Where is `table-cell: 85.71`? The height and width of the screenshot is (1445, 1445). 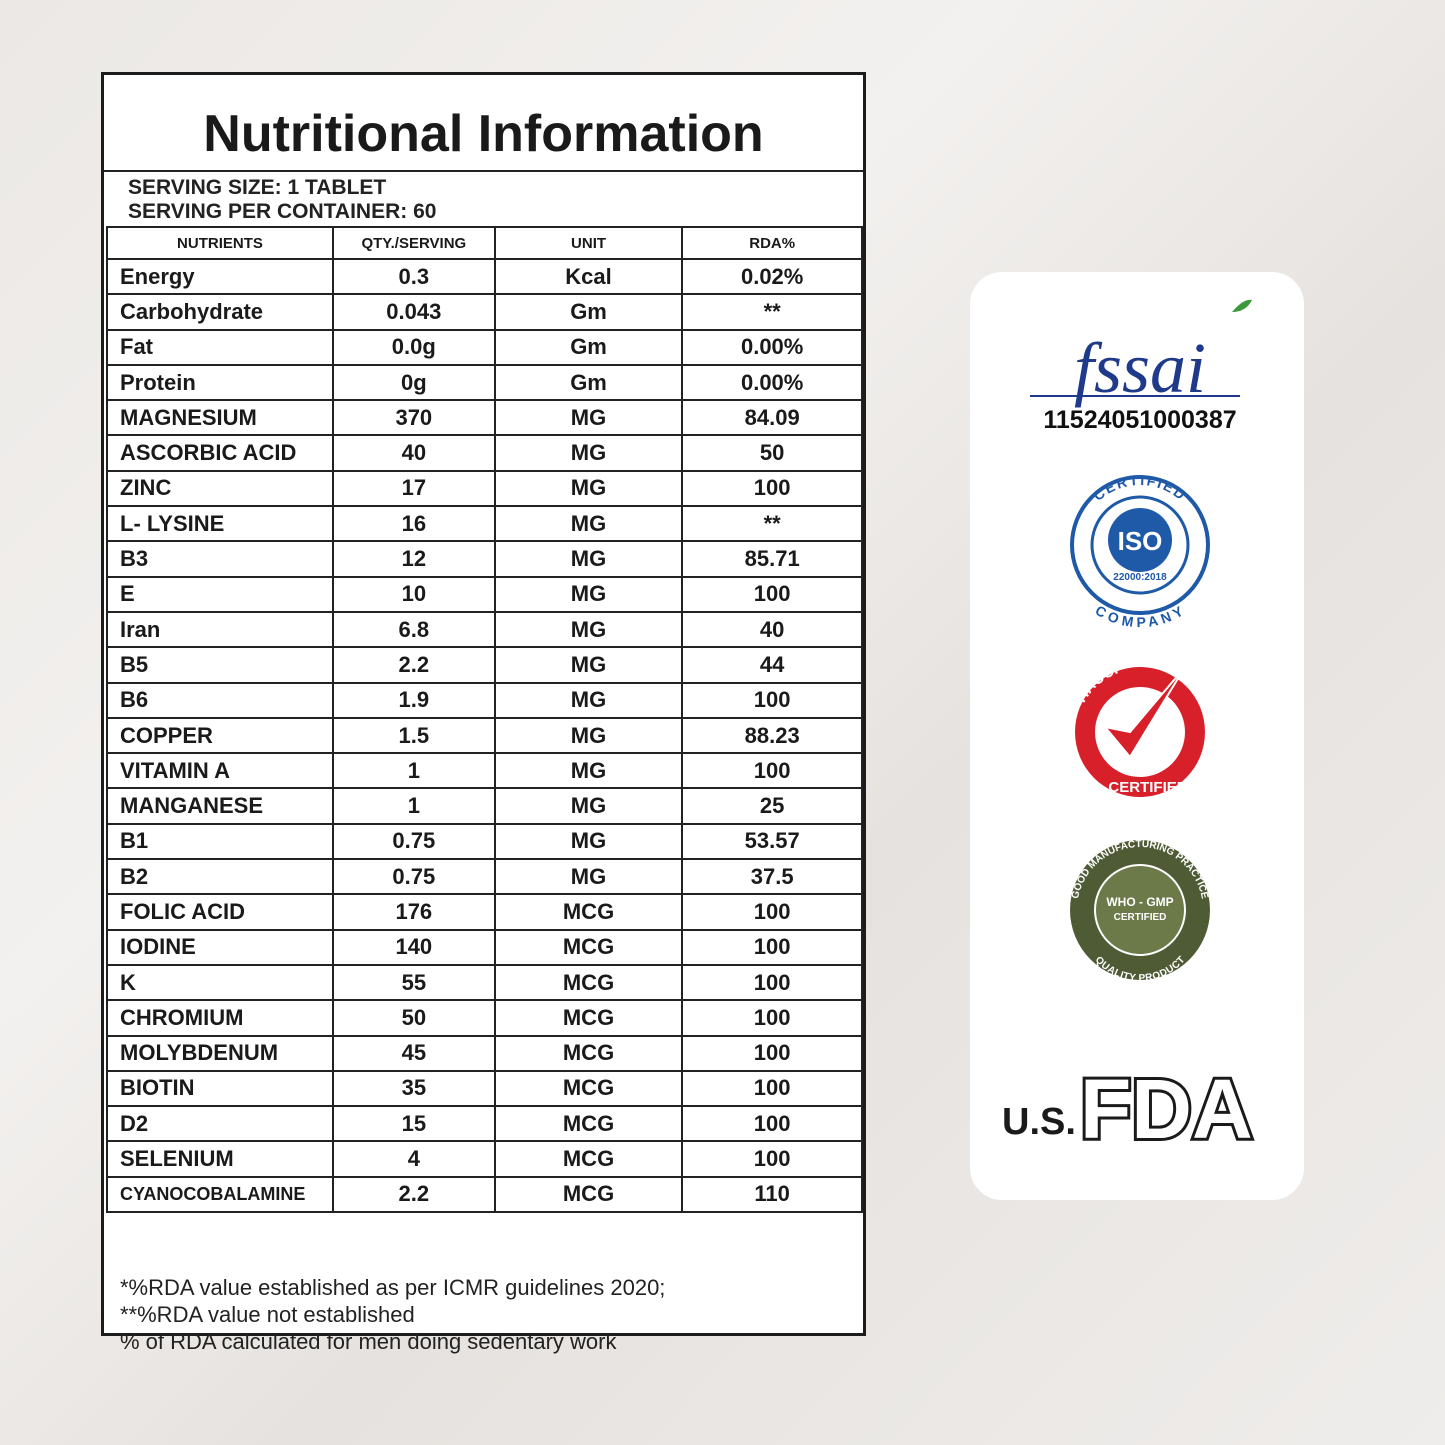
table-cell: 85.71 is located at coordinates (772, 559).